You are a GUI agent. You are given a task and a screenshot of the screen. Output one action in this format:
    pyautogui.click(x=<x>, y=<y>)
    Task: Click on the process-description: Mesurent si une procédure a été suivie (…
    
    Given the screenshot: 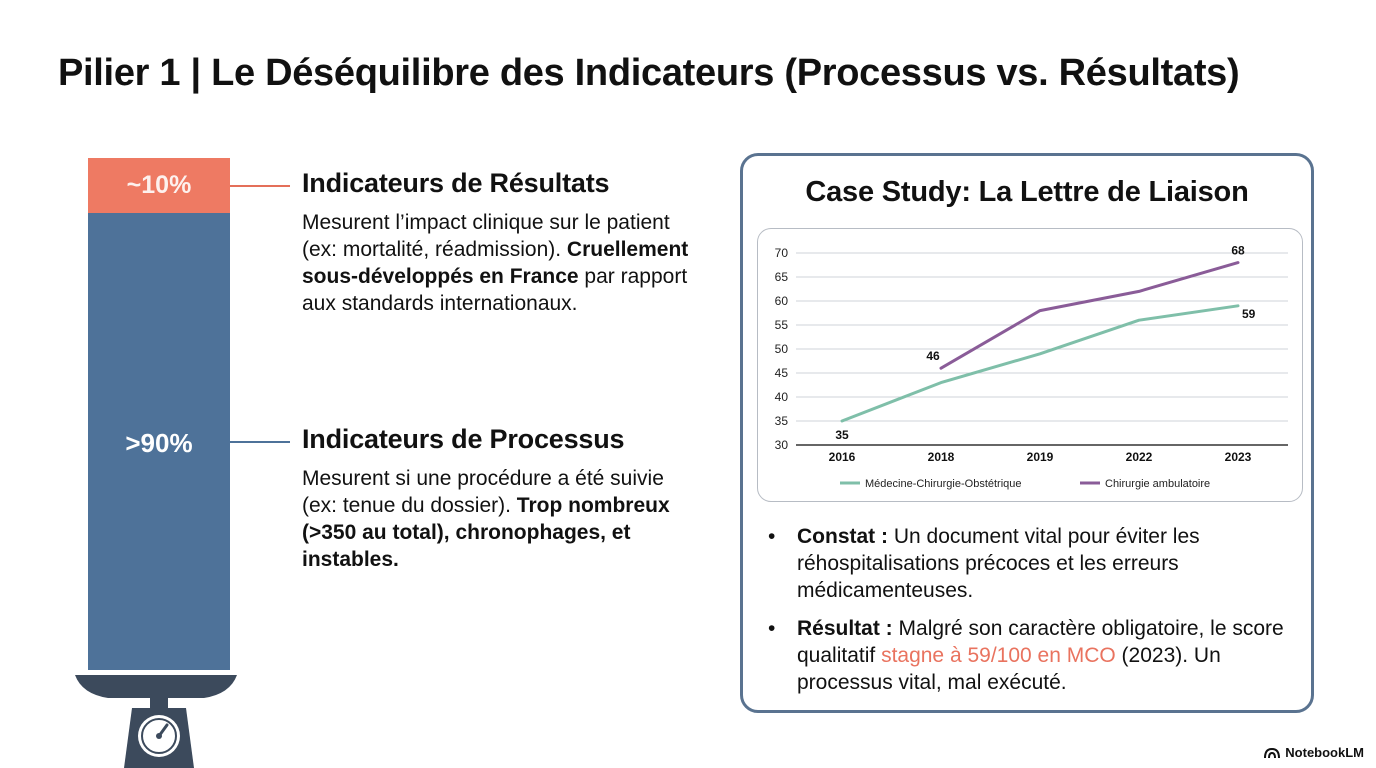 What is the action you would take?
    pyautogui.click(x=502, y=519)
    